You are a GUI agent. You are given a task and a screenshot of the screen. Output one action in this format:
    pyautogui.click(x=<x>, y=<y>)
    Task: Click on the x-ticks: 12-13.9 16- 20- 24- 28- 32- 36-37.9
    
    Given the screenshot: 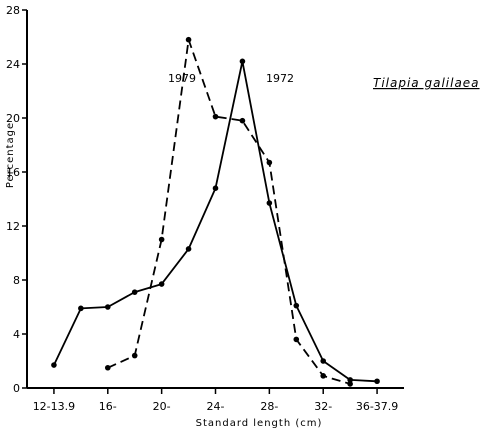 What is the action you would take?
    pyautogui.click(x=215, y=400)
    